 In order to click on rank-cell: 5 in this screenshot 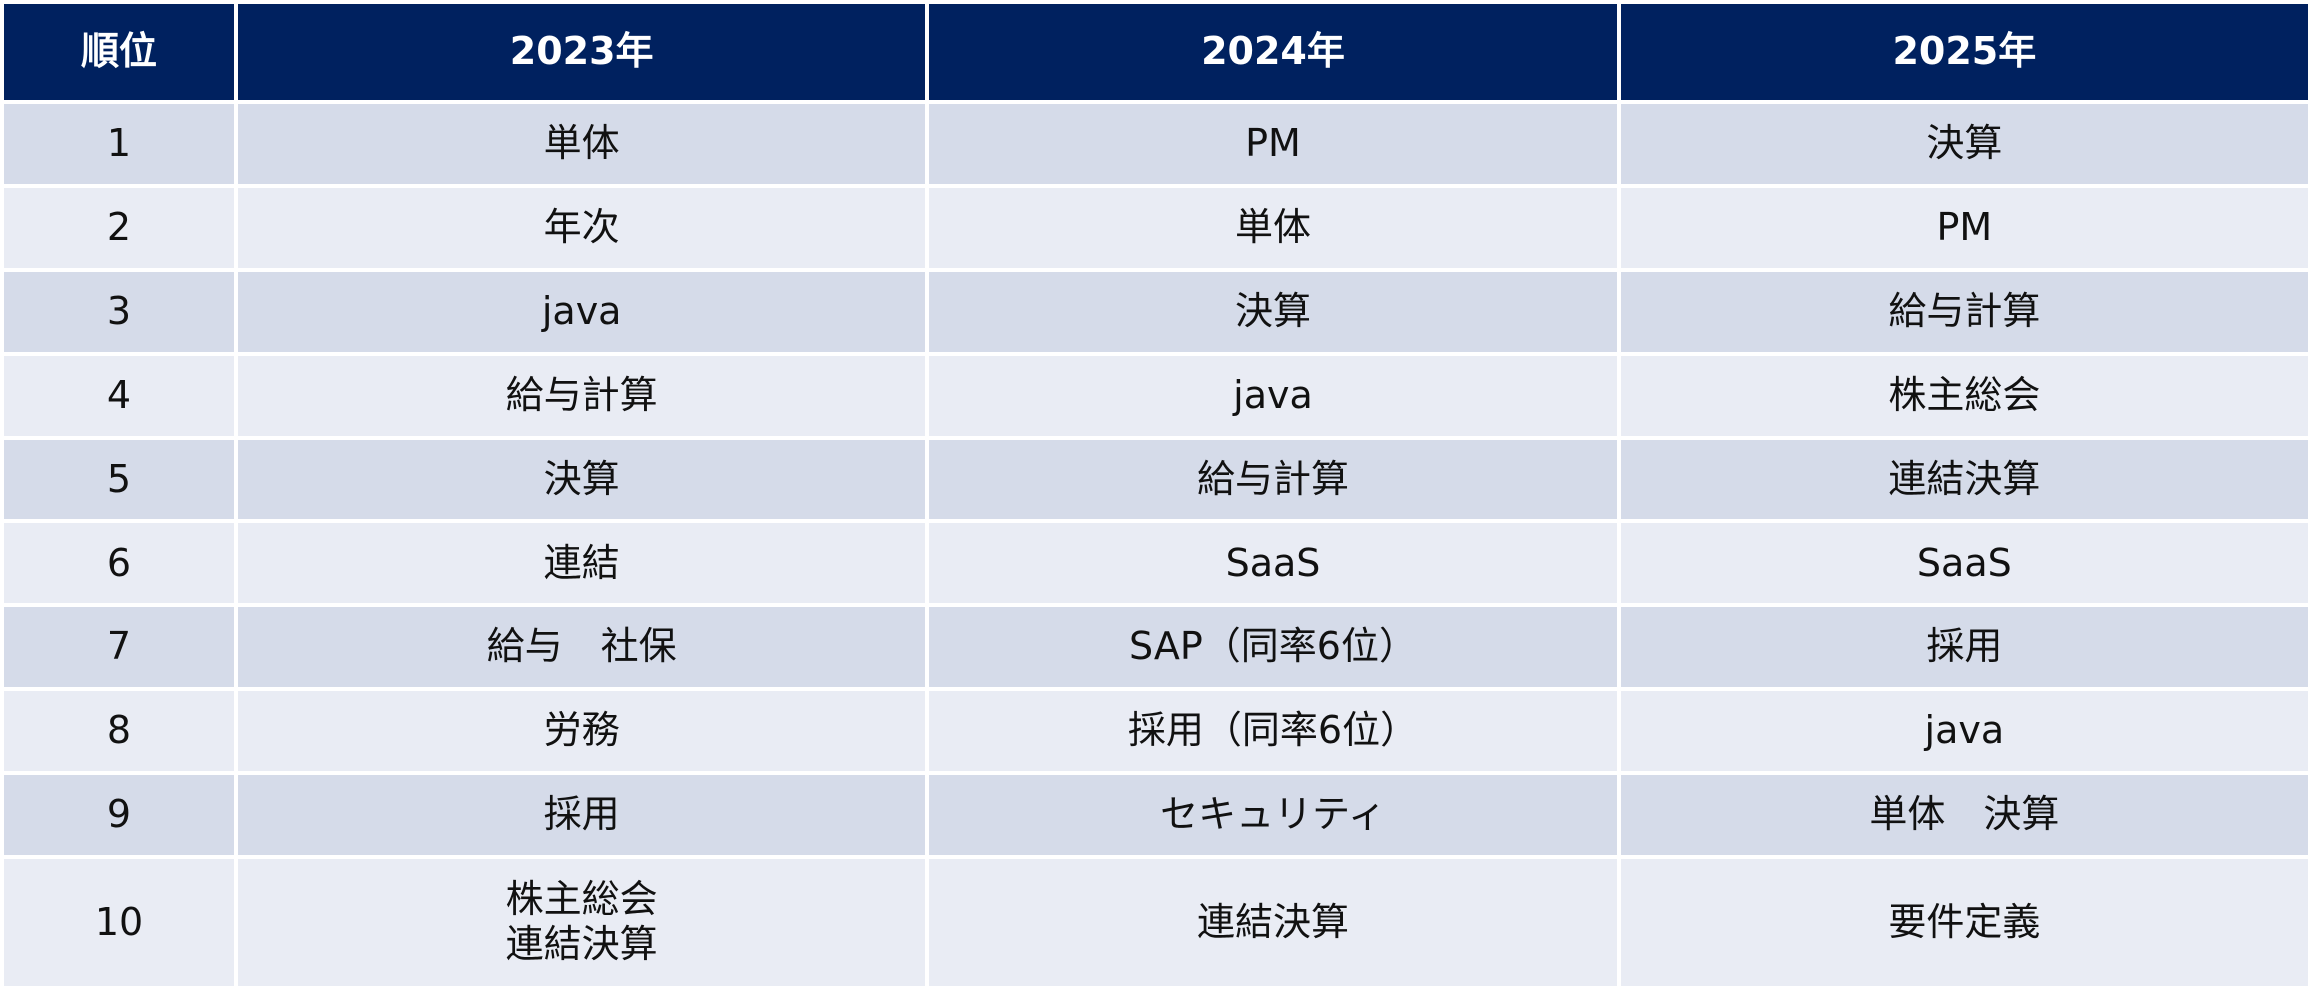, I will do `click(119, 479)`.